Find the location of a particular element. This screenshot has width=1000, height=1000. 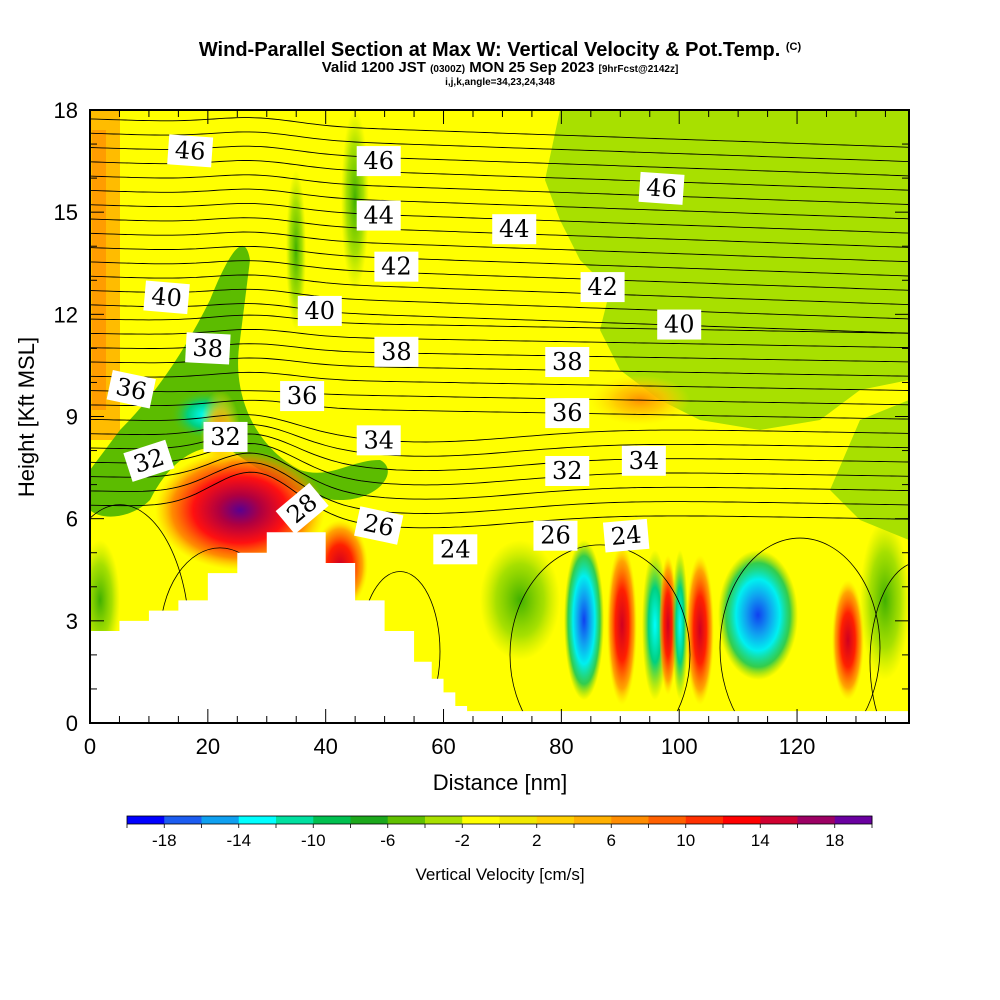

colorbar-label: -2 is located at coordinates (462, 840).